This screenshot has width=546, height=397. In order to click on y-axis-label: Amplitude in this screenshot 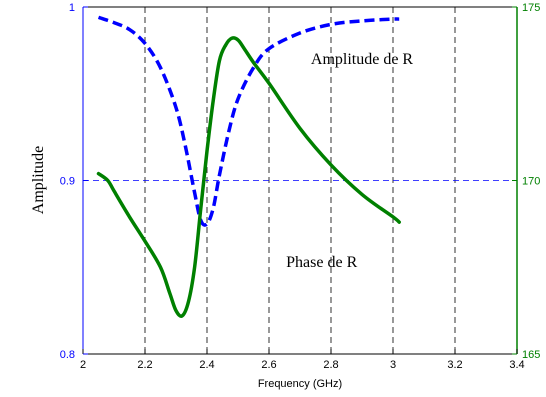, I will do `click(38, 180)`.